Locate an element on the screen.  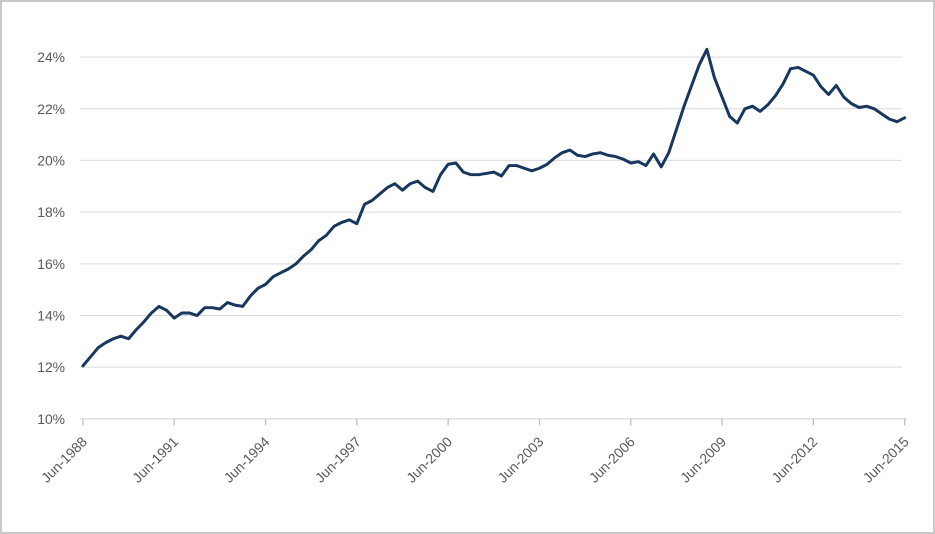
y-tick-label-22%: 22% is located at coordinates (51, 109).